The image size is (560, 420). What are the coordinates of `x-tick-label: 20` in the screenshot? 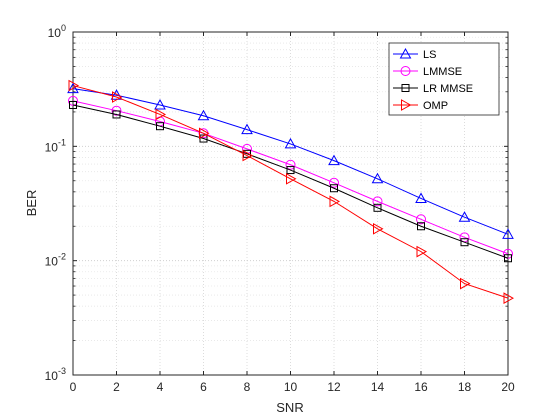 It's located at (508, 387).